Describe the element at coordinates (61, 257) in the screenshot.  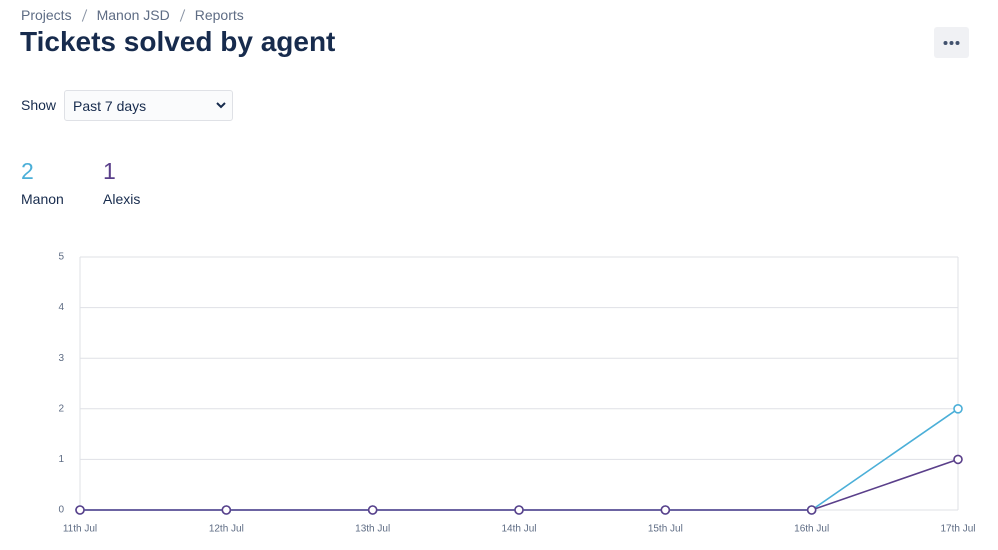
I see `y-tick-label: 5` at that location.